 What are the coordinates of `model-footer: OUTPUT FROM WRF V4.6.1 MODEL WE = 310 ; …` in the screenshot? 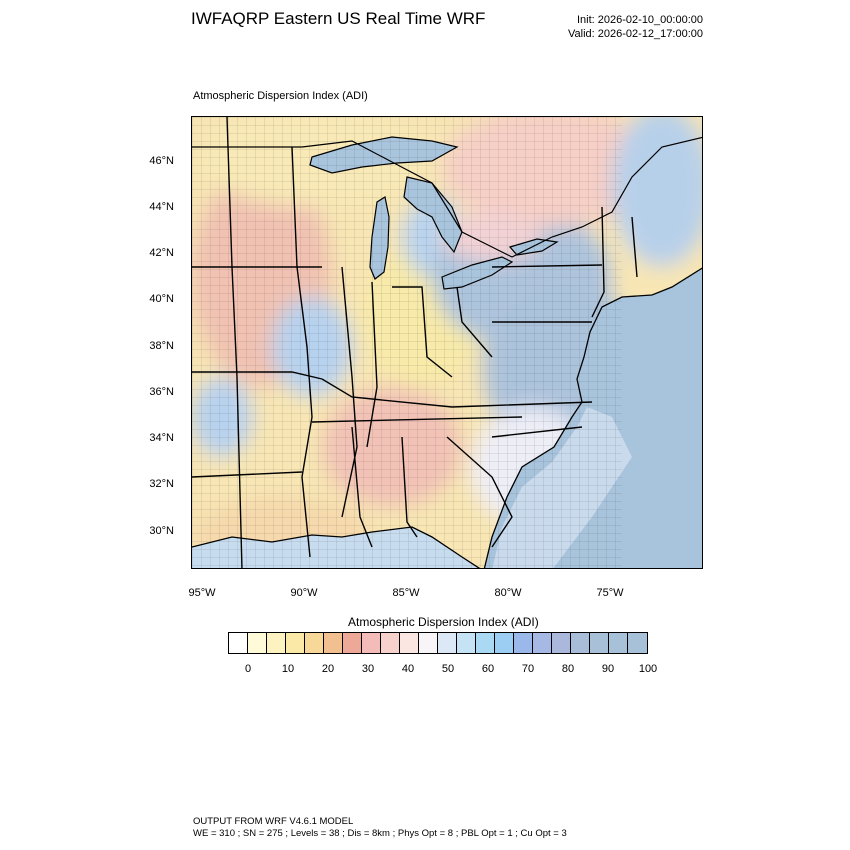 It's located at (380, 828).